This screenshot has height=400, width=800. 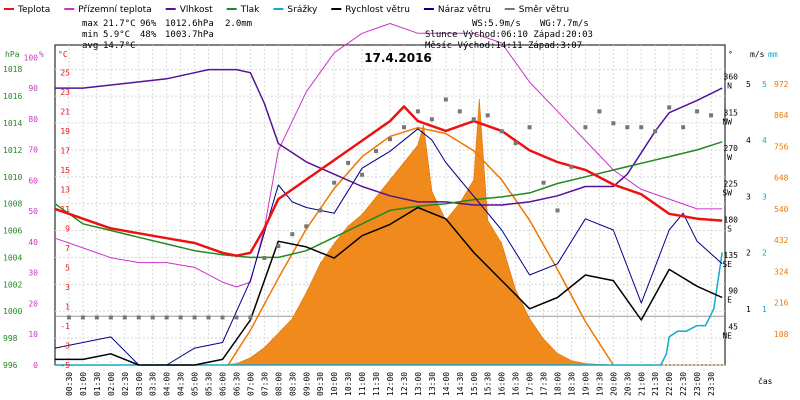 What do you see at coordinates (67, 228) in the screenshot?
I see `degc-tick-label: 9` at bounding box center [67, 228].